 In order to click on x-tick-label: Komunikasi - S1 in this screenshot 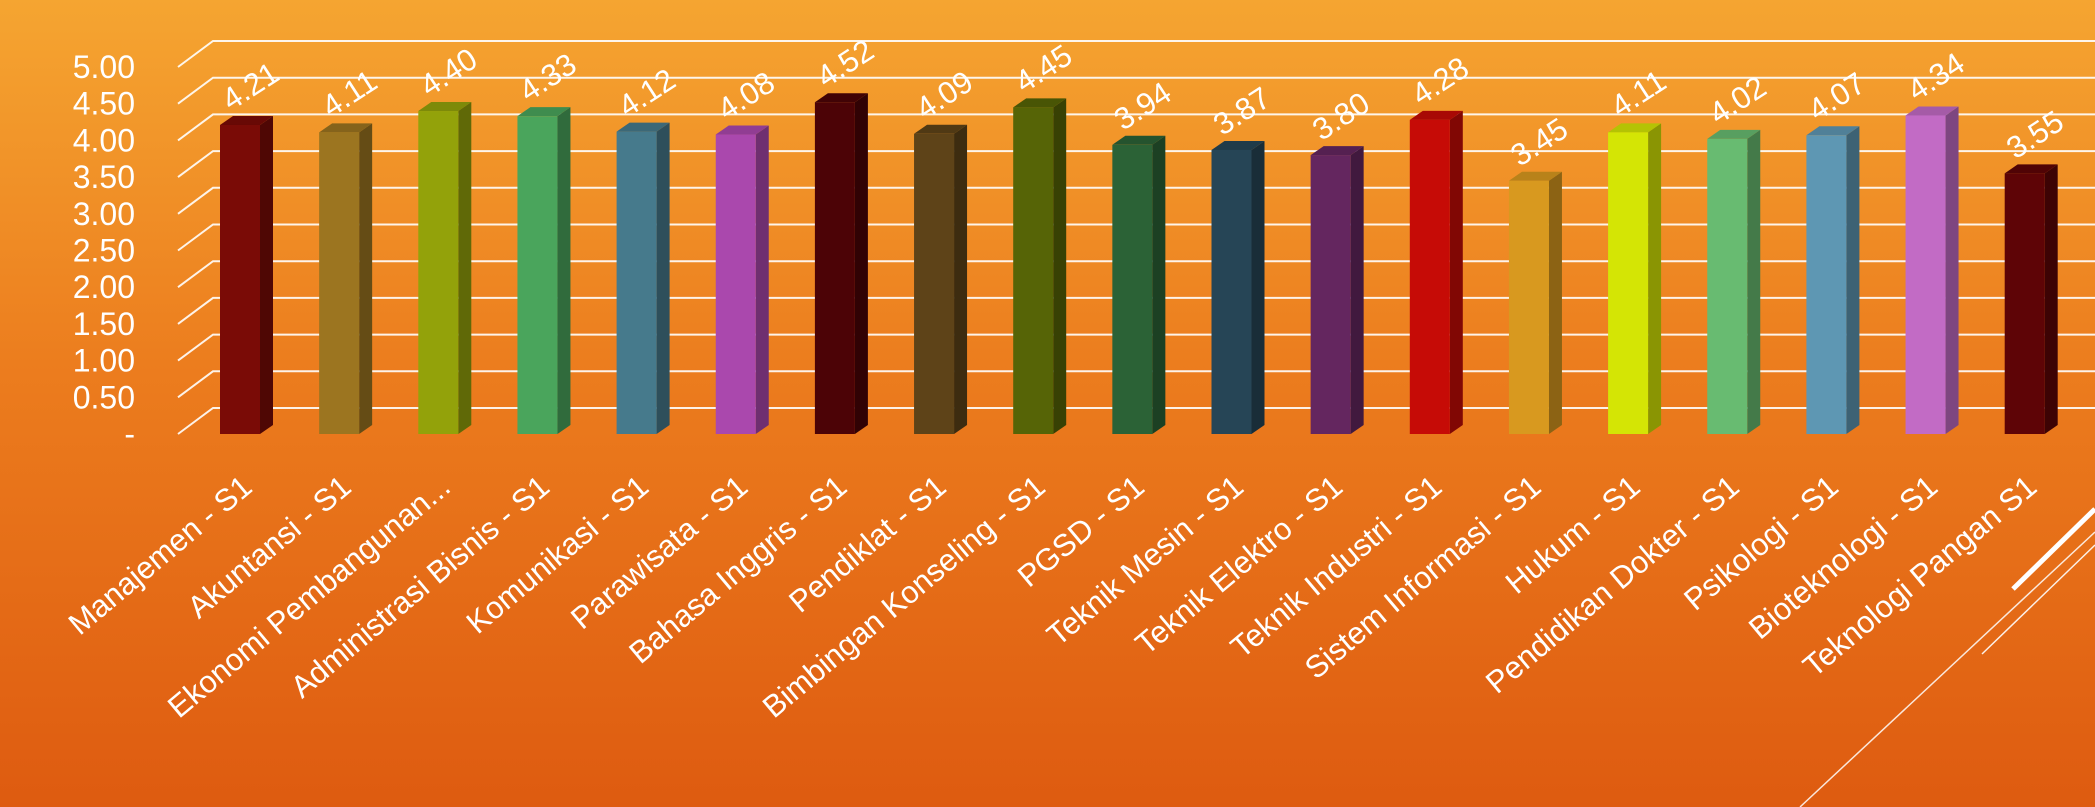, I will do `click(557, 555)`.